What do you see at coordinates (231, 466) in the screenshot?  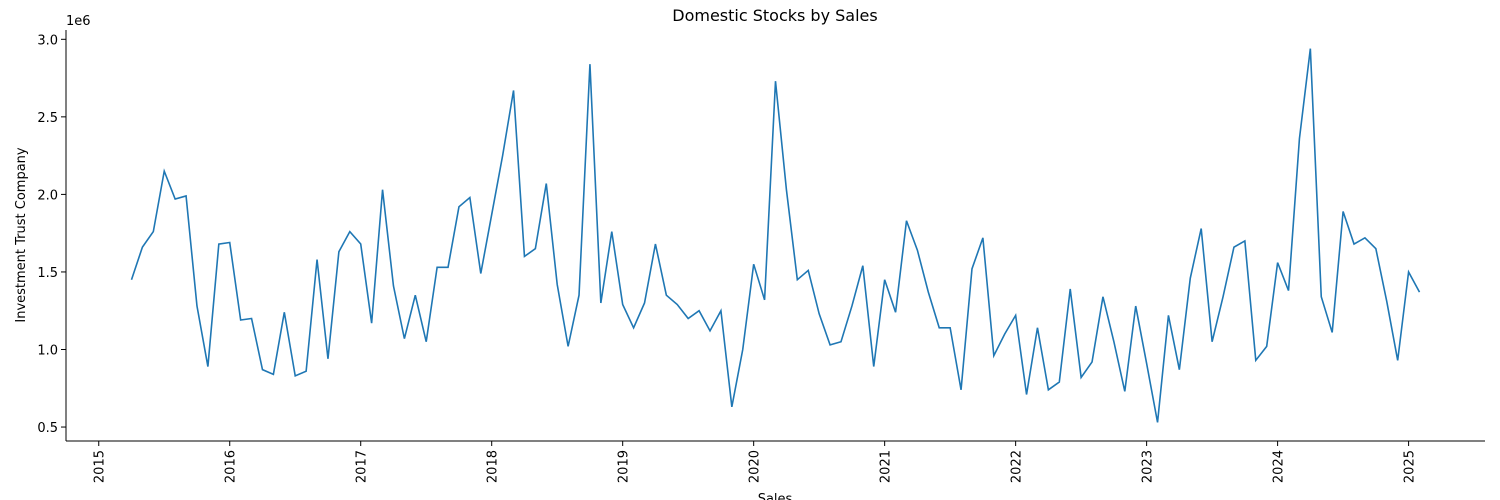 I see `x-tick-label: 2016` at bounding box center [231, 466].